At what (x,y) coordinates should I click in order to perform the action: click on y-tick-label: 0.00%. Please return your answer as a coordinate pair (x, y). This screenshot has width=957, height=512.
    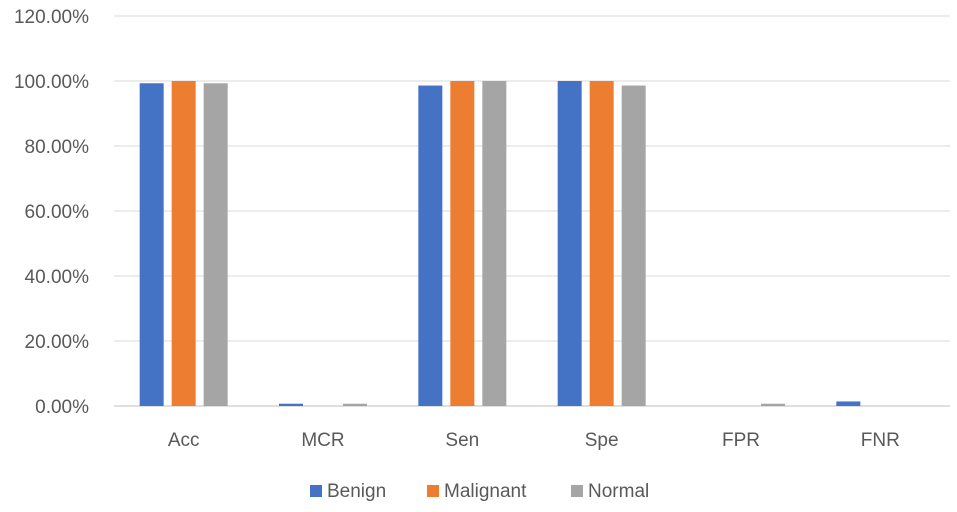
    Looking at the image, I should click on (62, 407).